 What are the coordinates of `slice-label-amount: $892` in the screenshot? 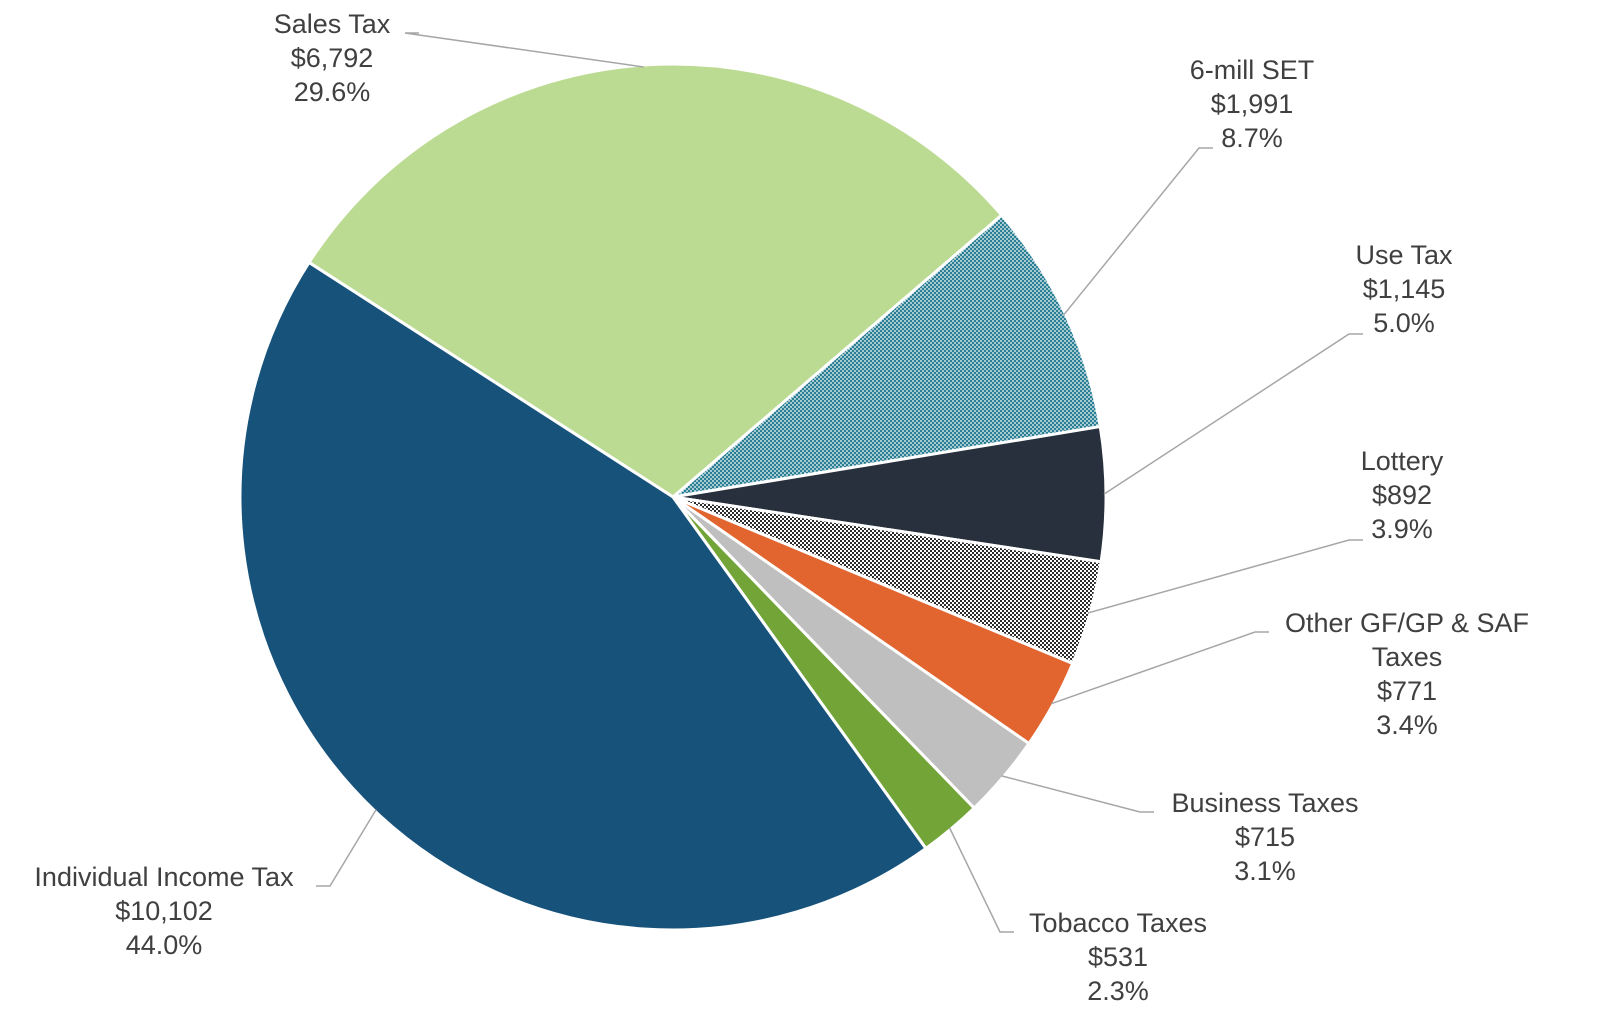 It's located at (1402, 495).